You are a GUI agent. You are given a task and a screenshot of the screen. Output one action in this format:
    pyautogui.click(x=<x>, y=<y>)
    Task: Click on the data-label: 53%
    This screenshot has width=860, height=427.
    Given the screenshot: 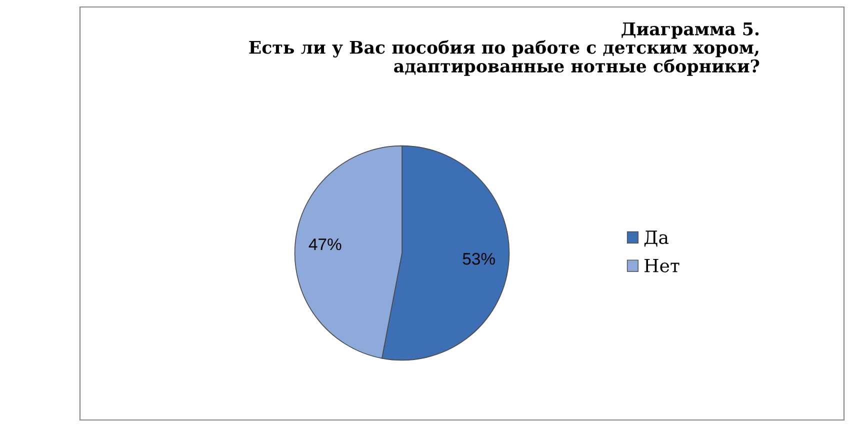 What is the action you would take?
    pyautogui.click(x=478, y=258)
    